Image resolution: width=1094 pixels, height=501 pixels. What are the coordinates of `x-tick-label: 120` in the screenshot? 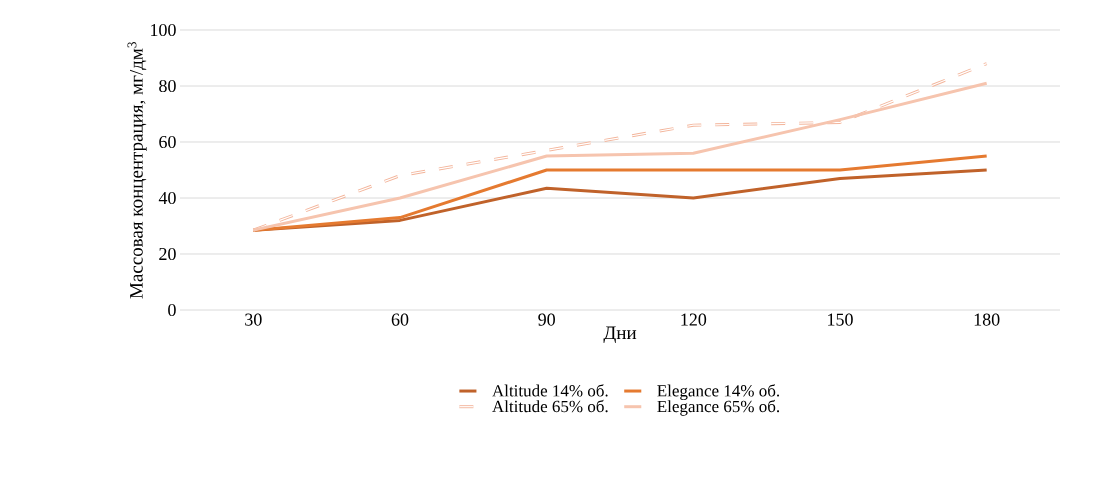 It's located at (694, 319).